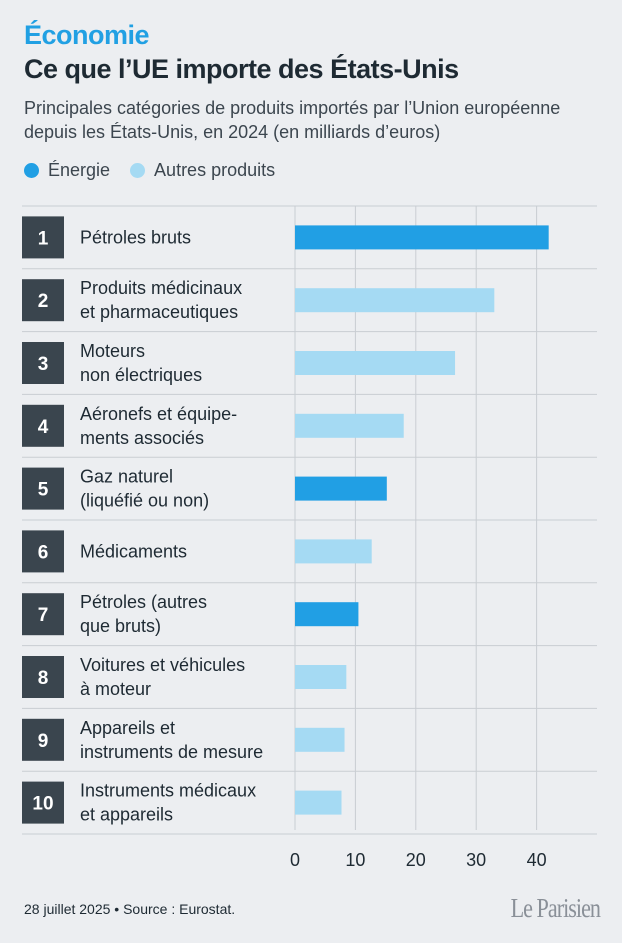 This screenshot has width=622, height=943. What do you see at coordinates (112, 351) in the screenshot?
I see `category-label: Moteurs` at bounding box center [112, 351].